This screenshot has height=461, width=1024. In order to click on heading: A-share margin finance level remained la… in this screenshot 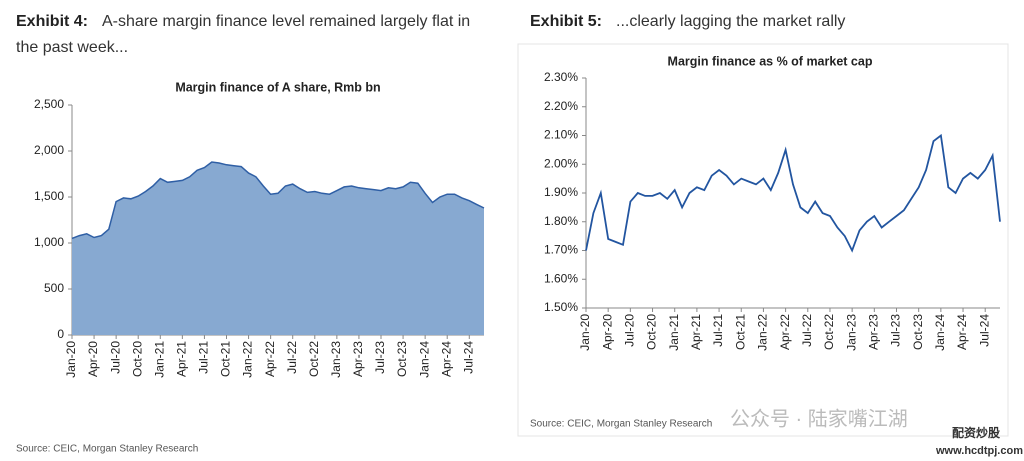, I will do `click(243, 34)`.